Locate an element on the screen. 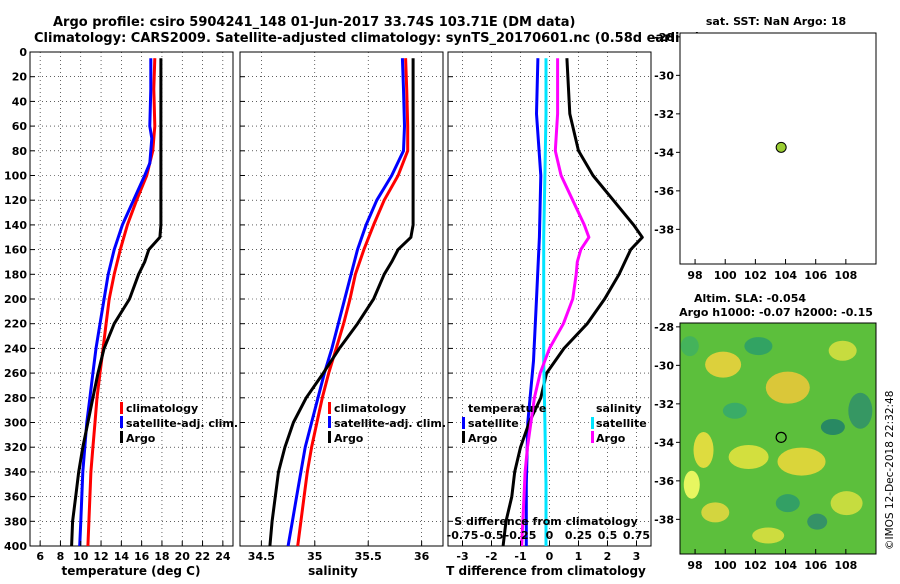 The width and height of the screenshot is (900, 584). x-tick-label: 24 is located at coordinates (223, 556).